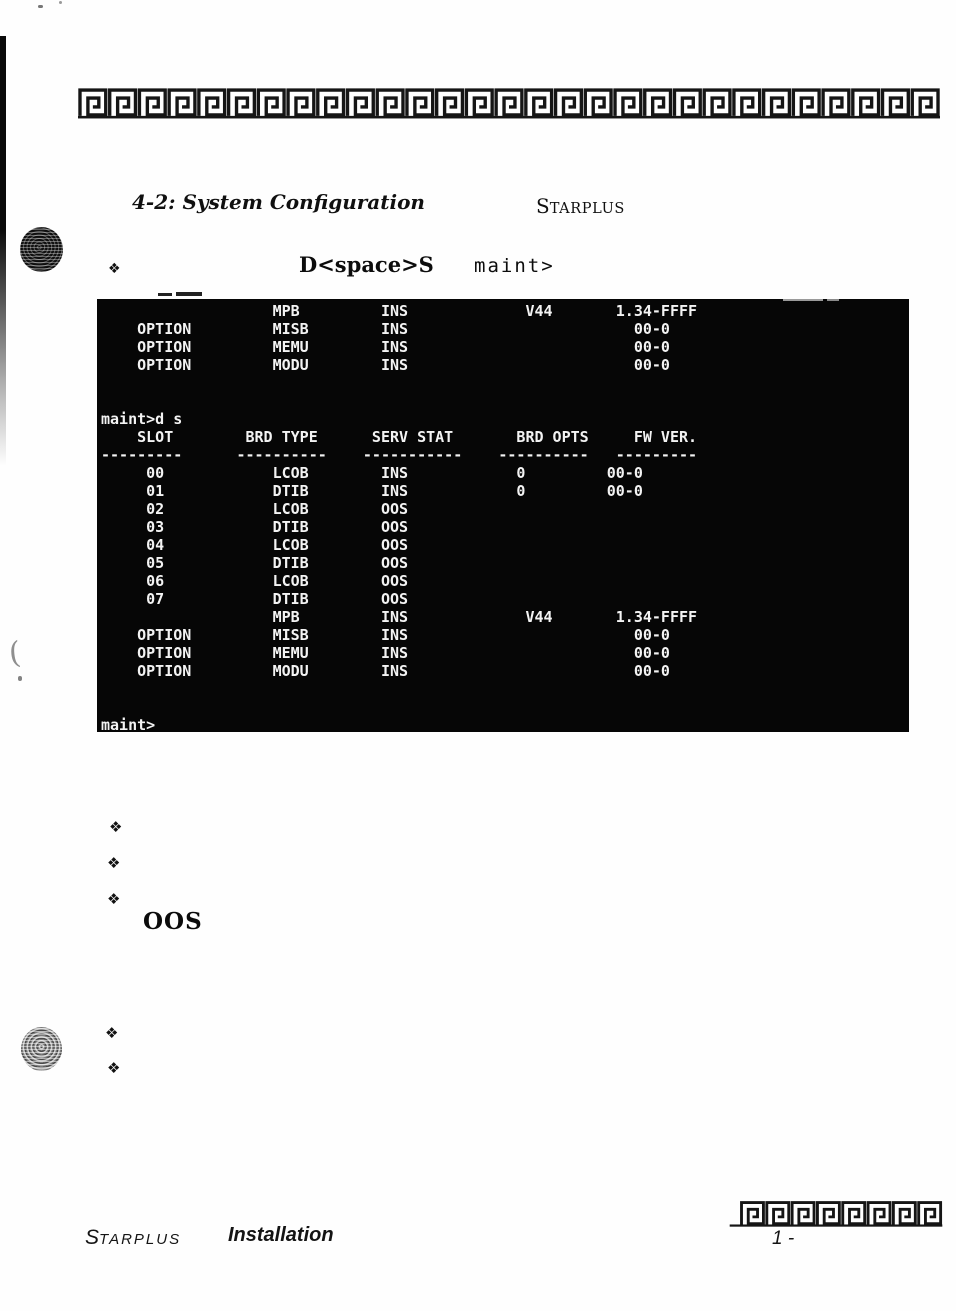 The image size is (956, 1311). Describe the element at coordinates (41, 1049) in the screenshot. I see `binder-smudge-bottom` at that location.